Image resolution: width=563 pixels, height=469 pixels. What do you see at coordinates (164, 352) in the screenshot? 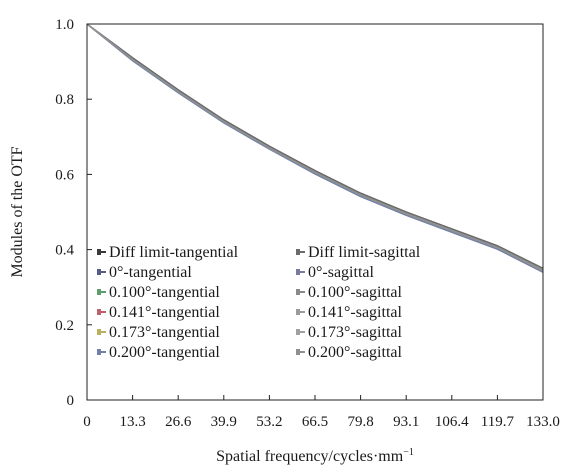
I see `legend-label: 0.200°-tangential` at bounding box center [164, 352].